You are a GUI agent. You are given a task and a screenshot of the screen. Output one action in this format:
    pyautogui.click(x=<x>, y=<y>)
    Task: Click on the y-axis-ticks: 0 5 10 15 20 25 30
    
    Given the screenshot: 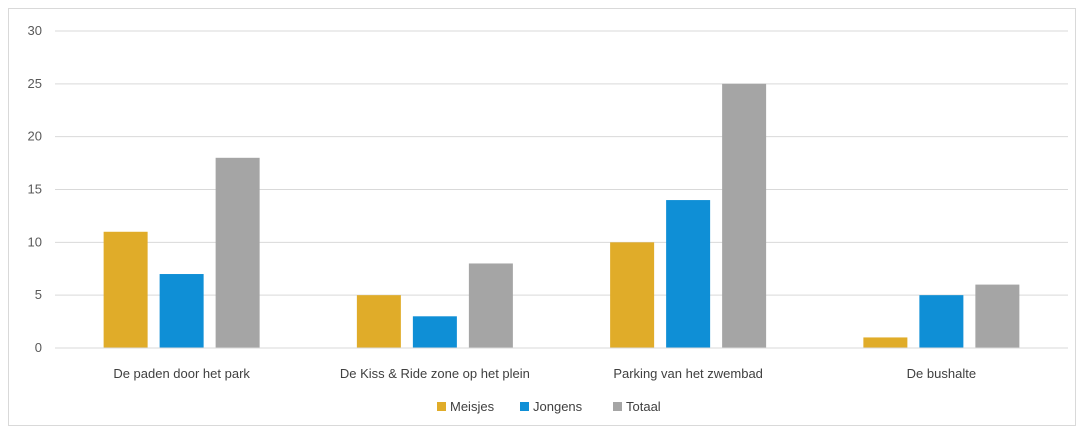 What is the action you would take?
    pyautogui.click(x=35, y=189)
    